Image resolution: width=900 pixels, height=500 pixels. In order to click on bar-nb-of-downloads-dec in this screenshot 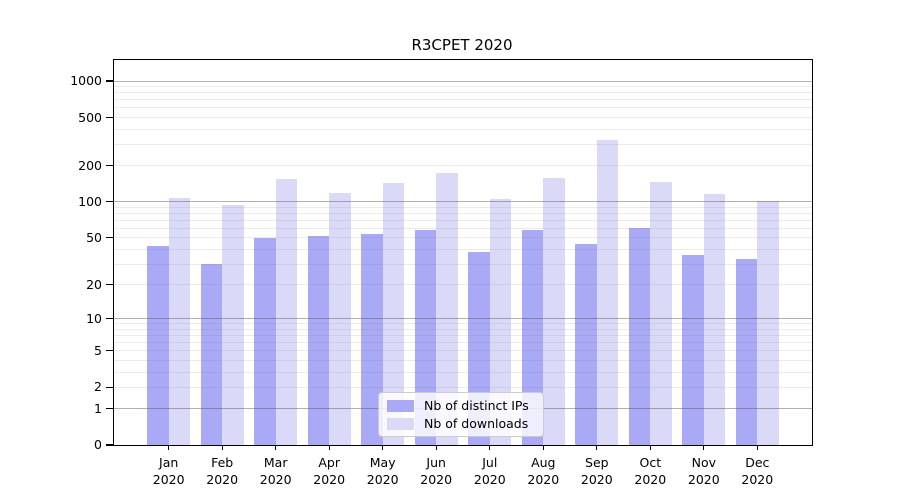, I will do `click(768, 322)`.